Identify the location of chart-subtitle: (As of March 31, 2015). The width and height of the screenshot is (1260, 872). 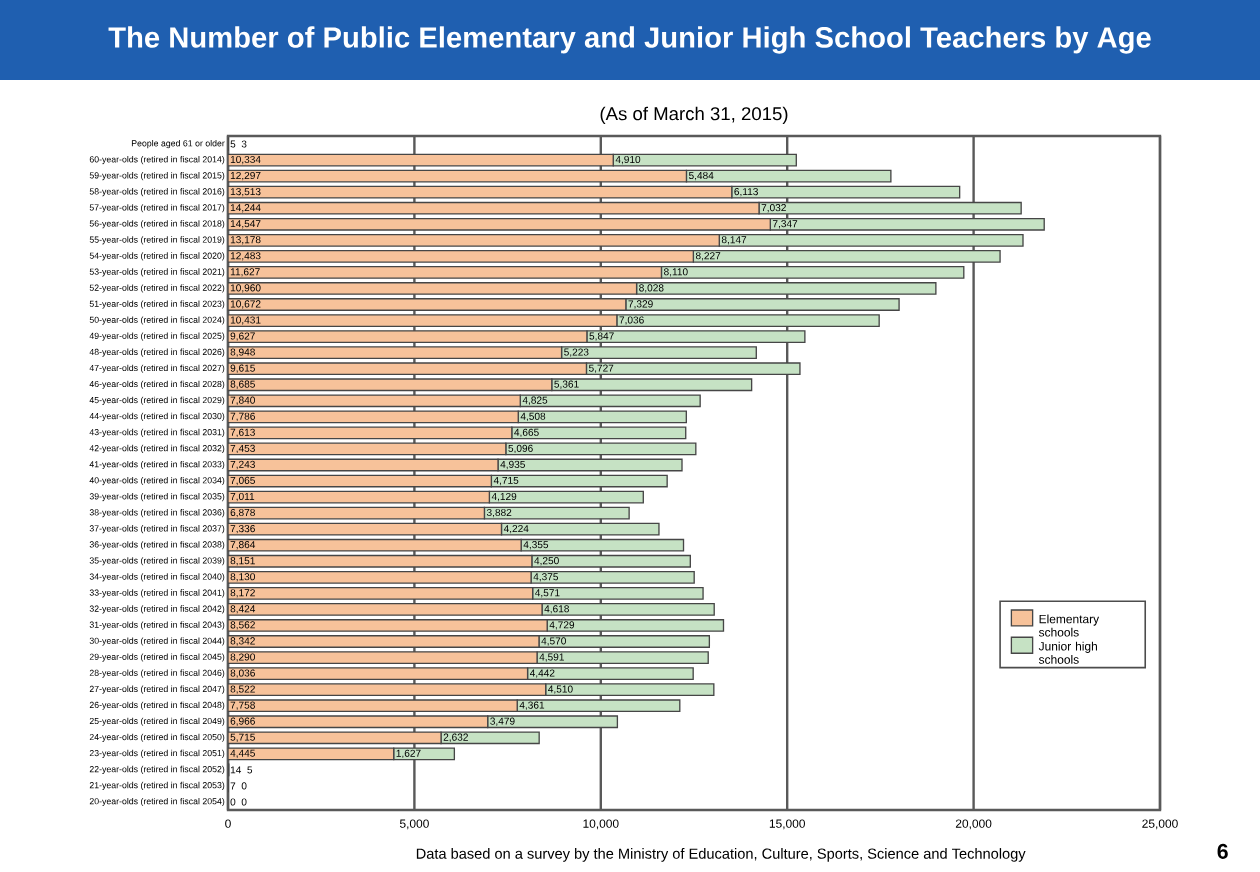
(694, 115).